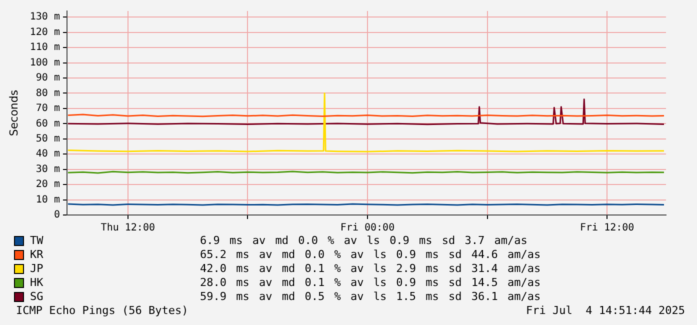 Image resolution: width=697 pixels, height=325 pixels. What do you see at coordinates (48, 124) in the screenshot?
I see `y-tick-label: 60 m` at bounding box center [48, 124].